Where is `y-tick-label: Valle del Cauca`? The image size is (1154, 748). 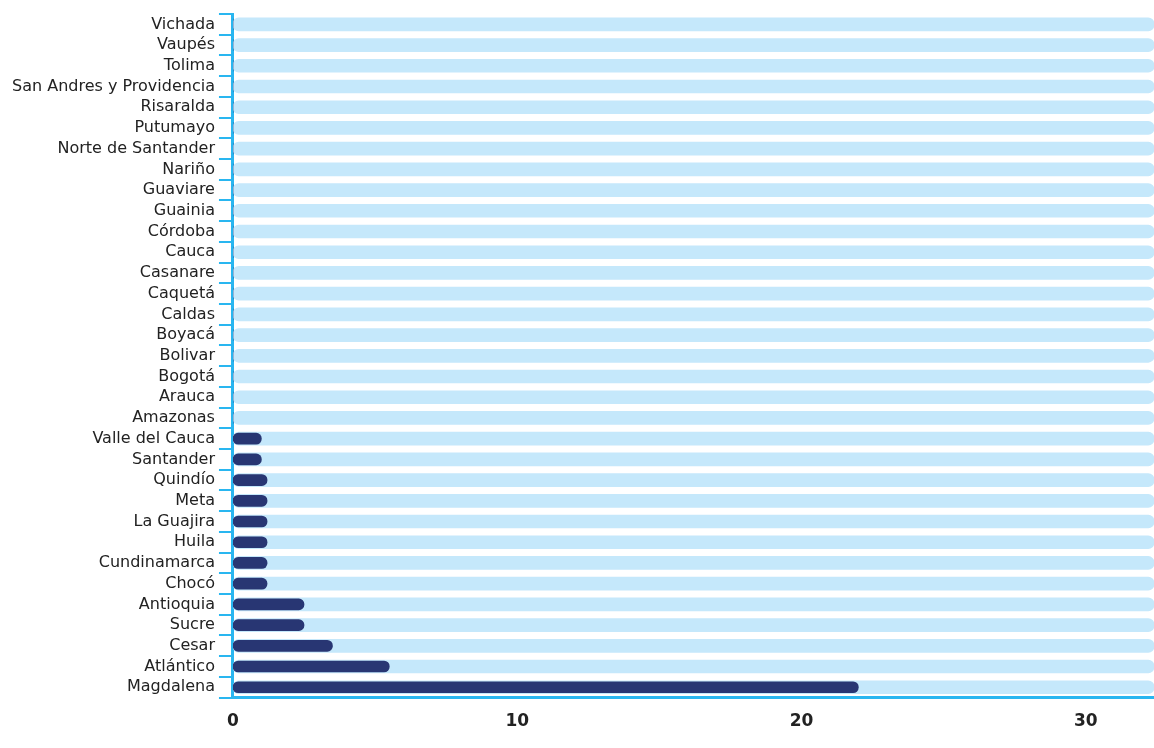 y-tick-label: Valle del Cauca is located at coordinates (153, 437).